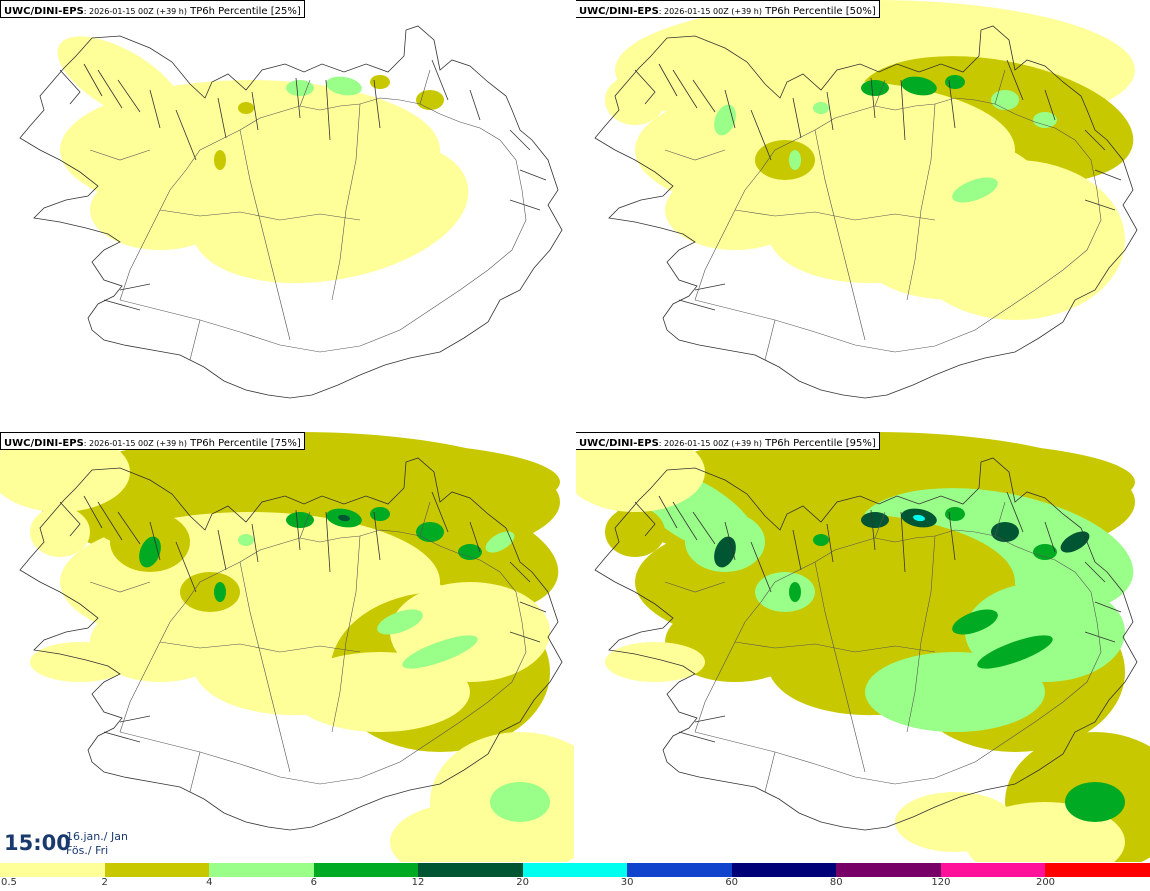 This screenshot has height=891, width=1150. Describe the element at coordinates (818, 11) in the screenshot. I see `parameter-label: TP6h Percentile [50%]` at that location.